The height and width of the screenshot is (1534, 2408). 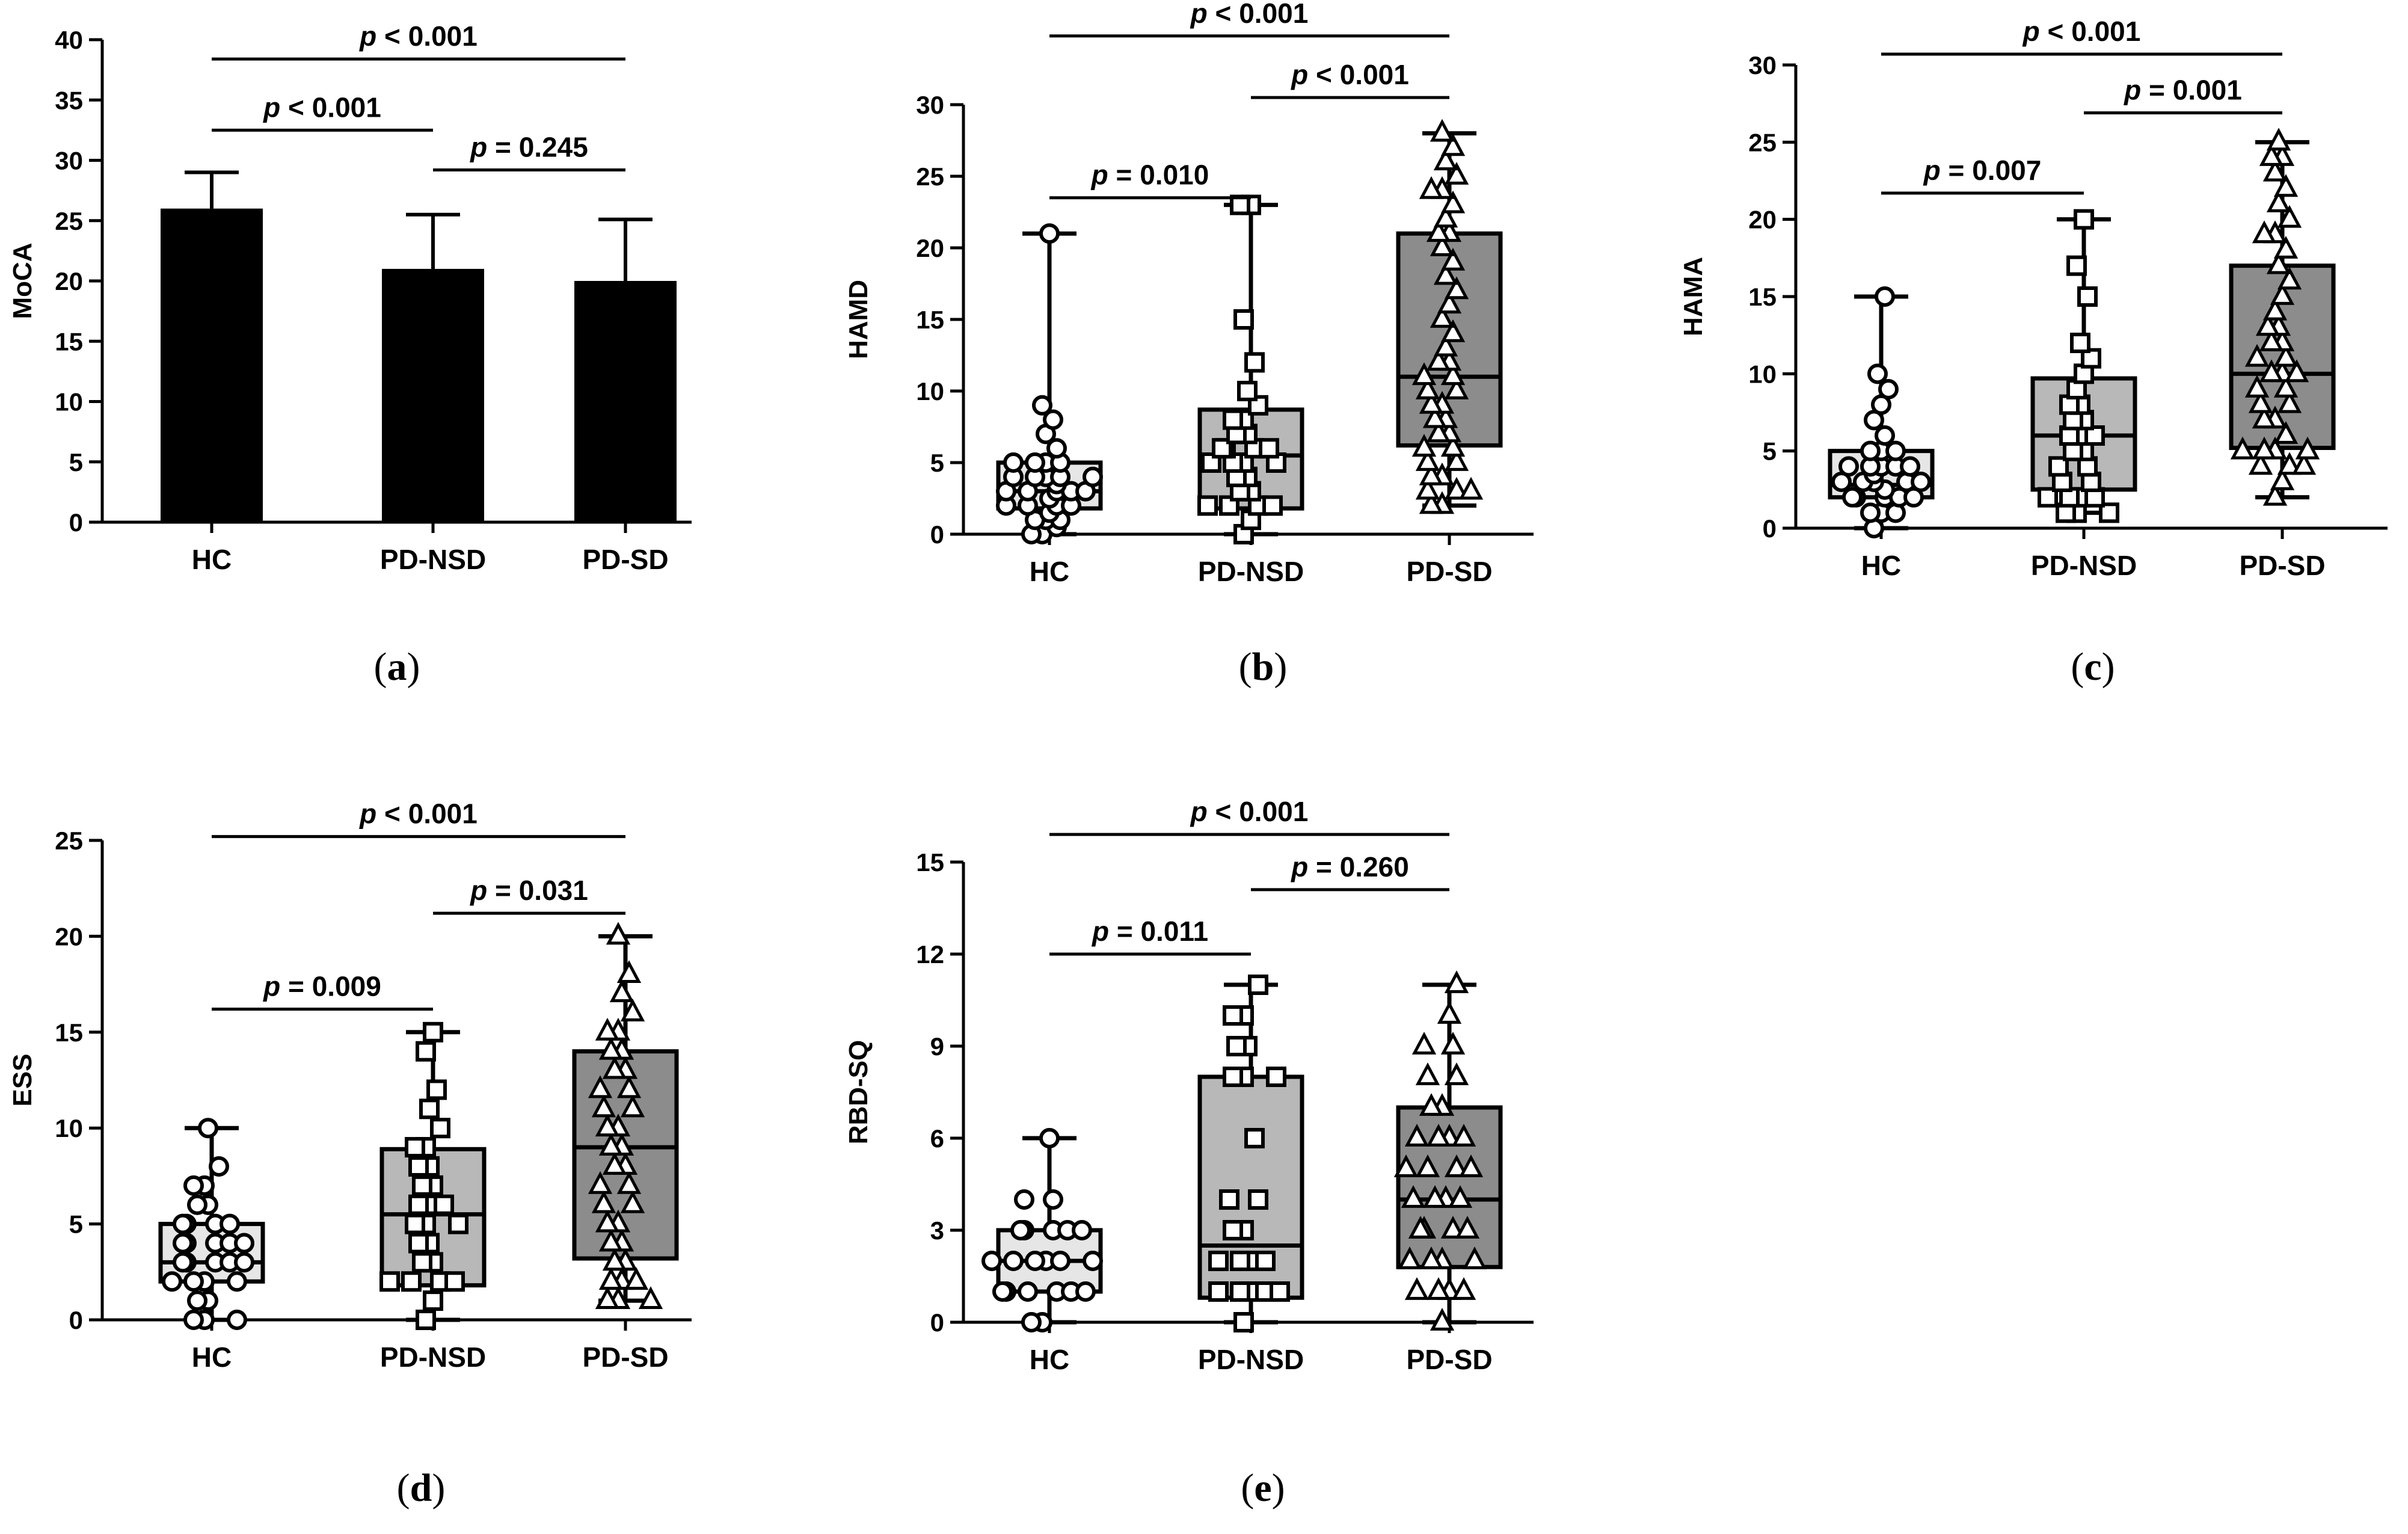 I want to click on p-value-label: p = 0.010, so click(x=1149, y=175).